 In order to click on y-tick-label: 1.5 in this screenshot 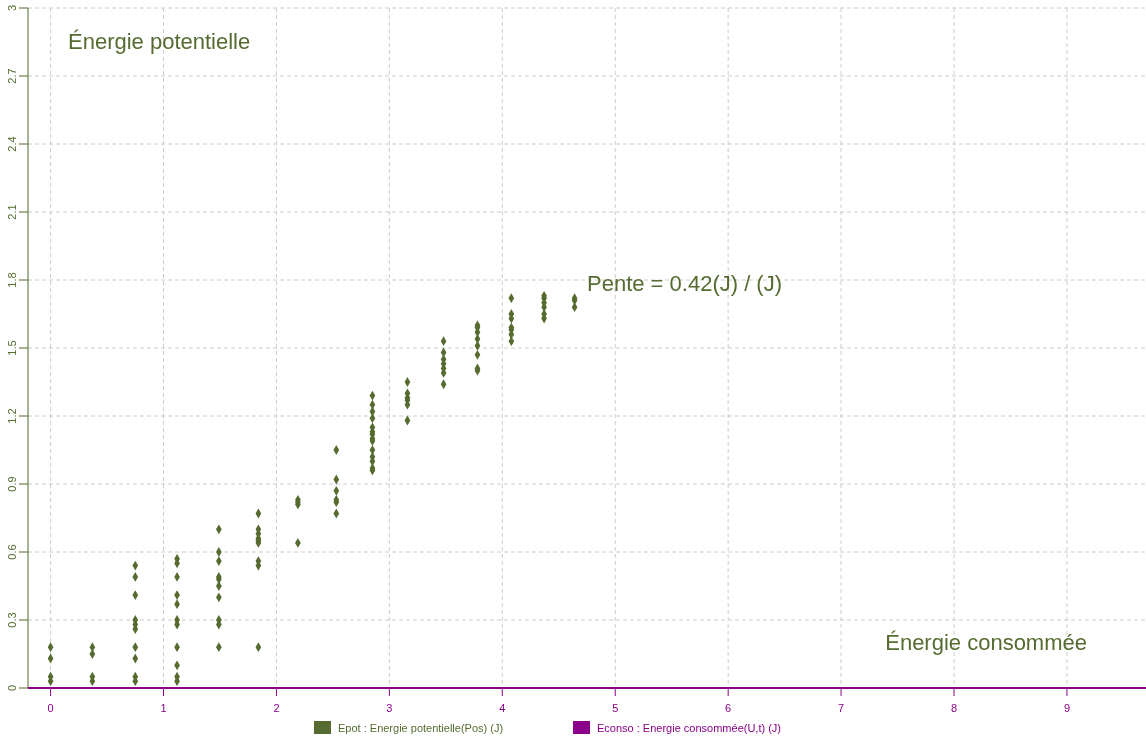, I will do `click(12, 348)`.